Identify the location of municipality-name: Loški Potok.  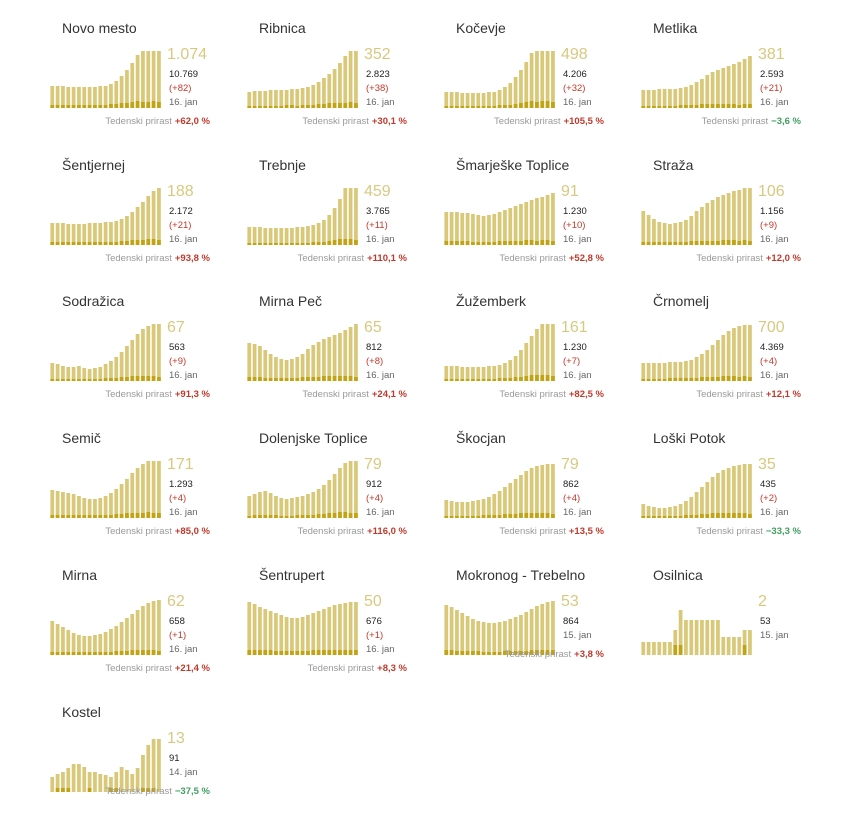
(689, 438).